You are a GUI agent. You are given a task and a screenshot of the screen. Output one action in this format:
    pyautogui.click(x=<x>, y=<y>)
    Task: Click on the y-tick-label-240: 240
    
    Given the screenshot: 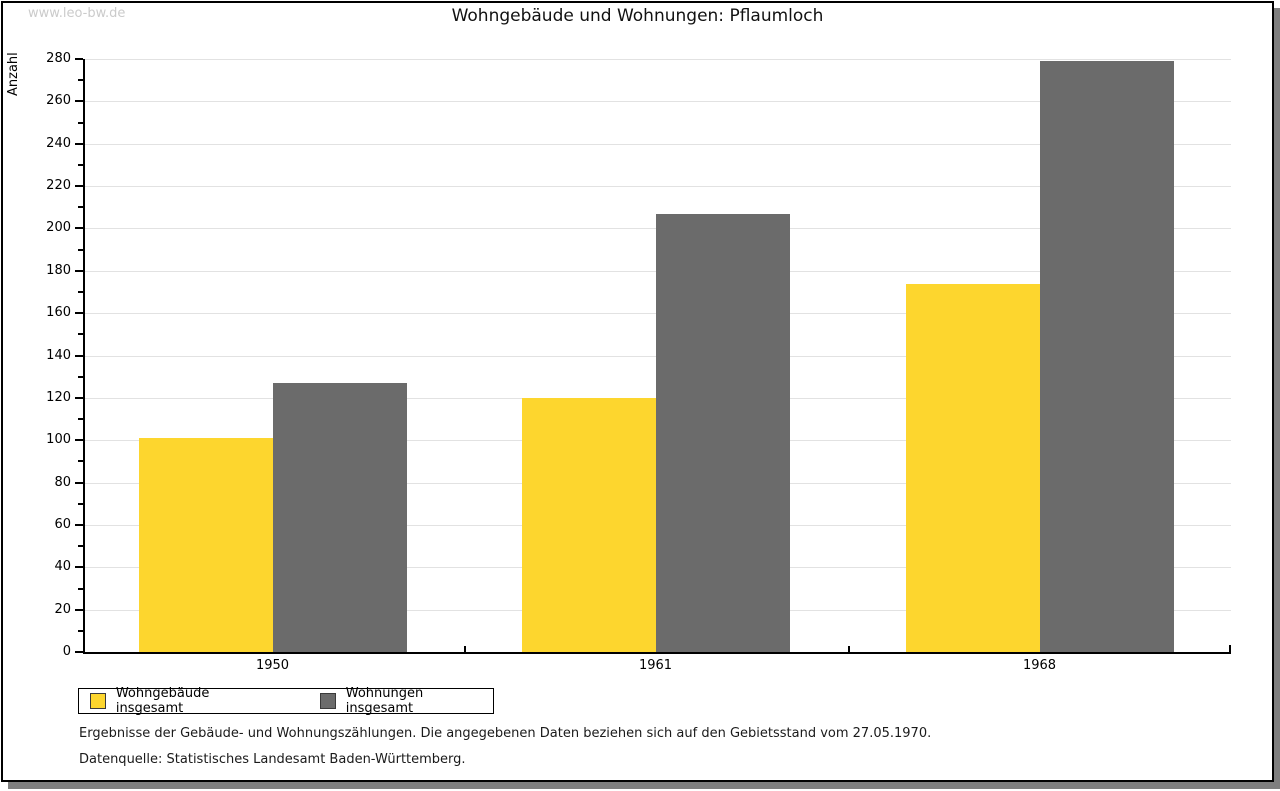 What is the action you would take?
    pyautogui.click(x=58, y=143)
    